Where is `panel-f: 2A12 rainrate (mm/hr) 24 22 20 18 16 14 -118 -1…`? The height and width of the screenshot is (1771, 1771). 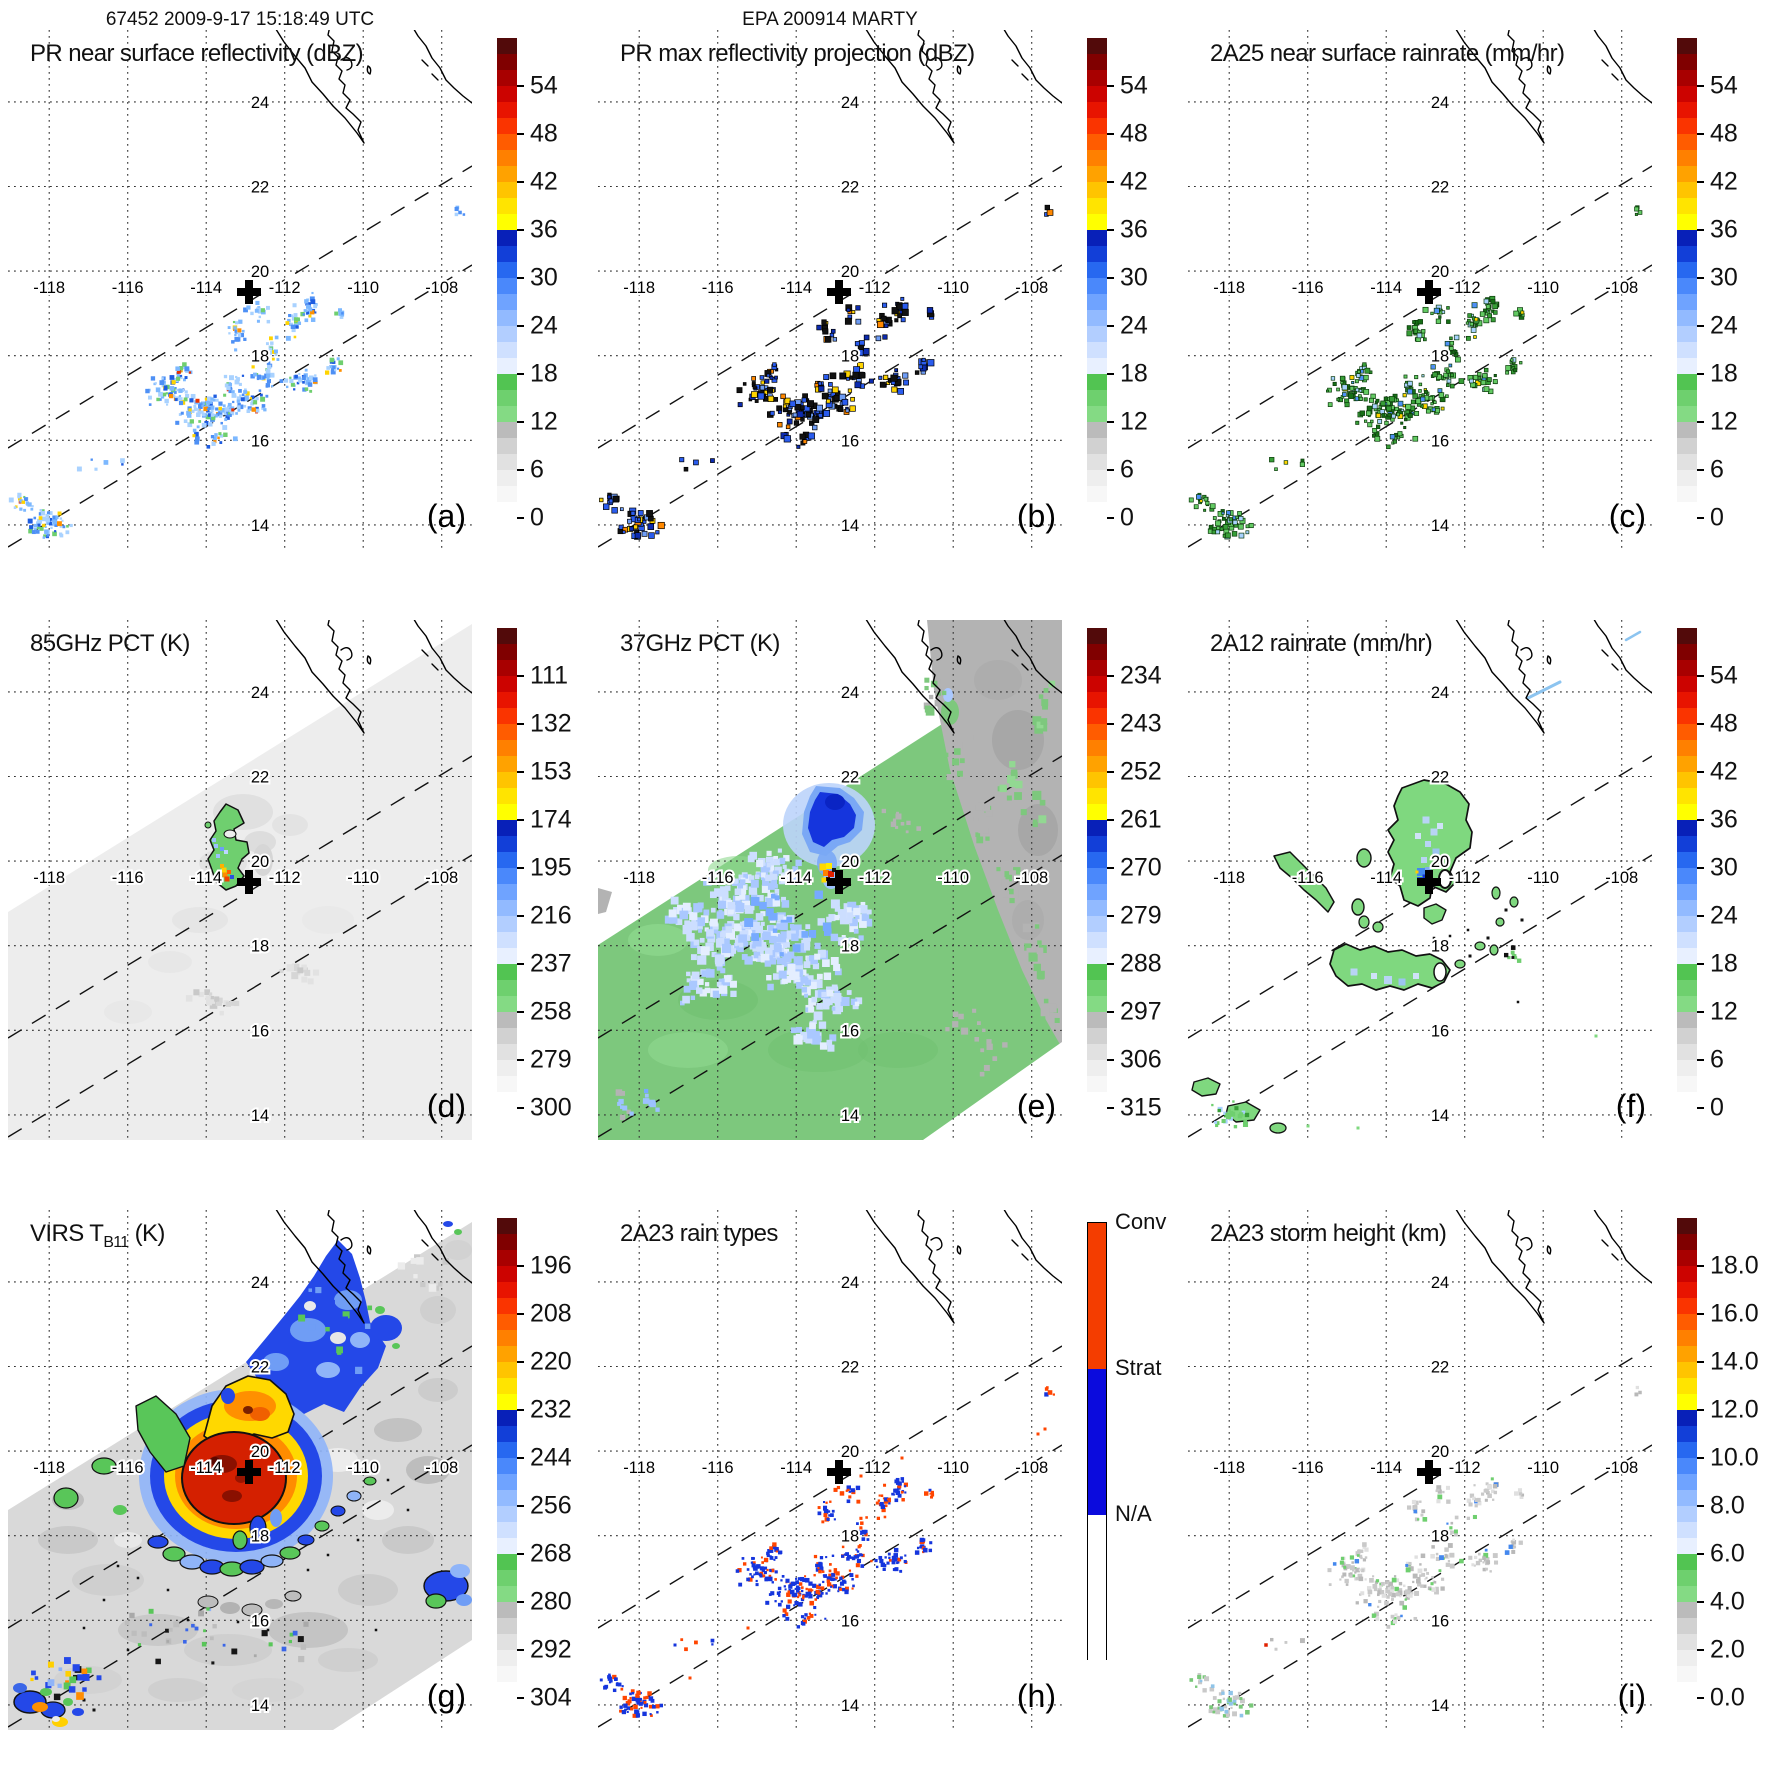
panel-f: 2A12 rainrate (mm/hr) 24 22 20 18 16 14 -118 -1… is located at coordinates (1475, 885).